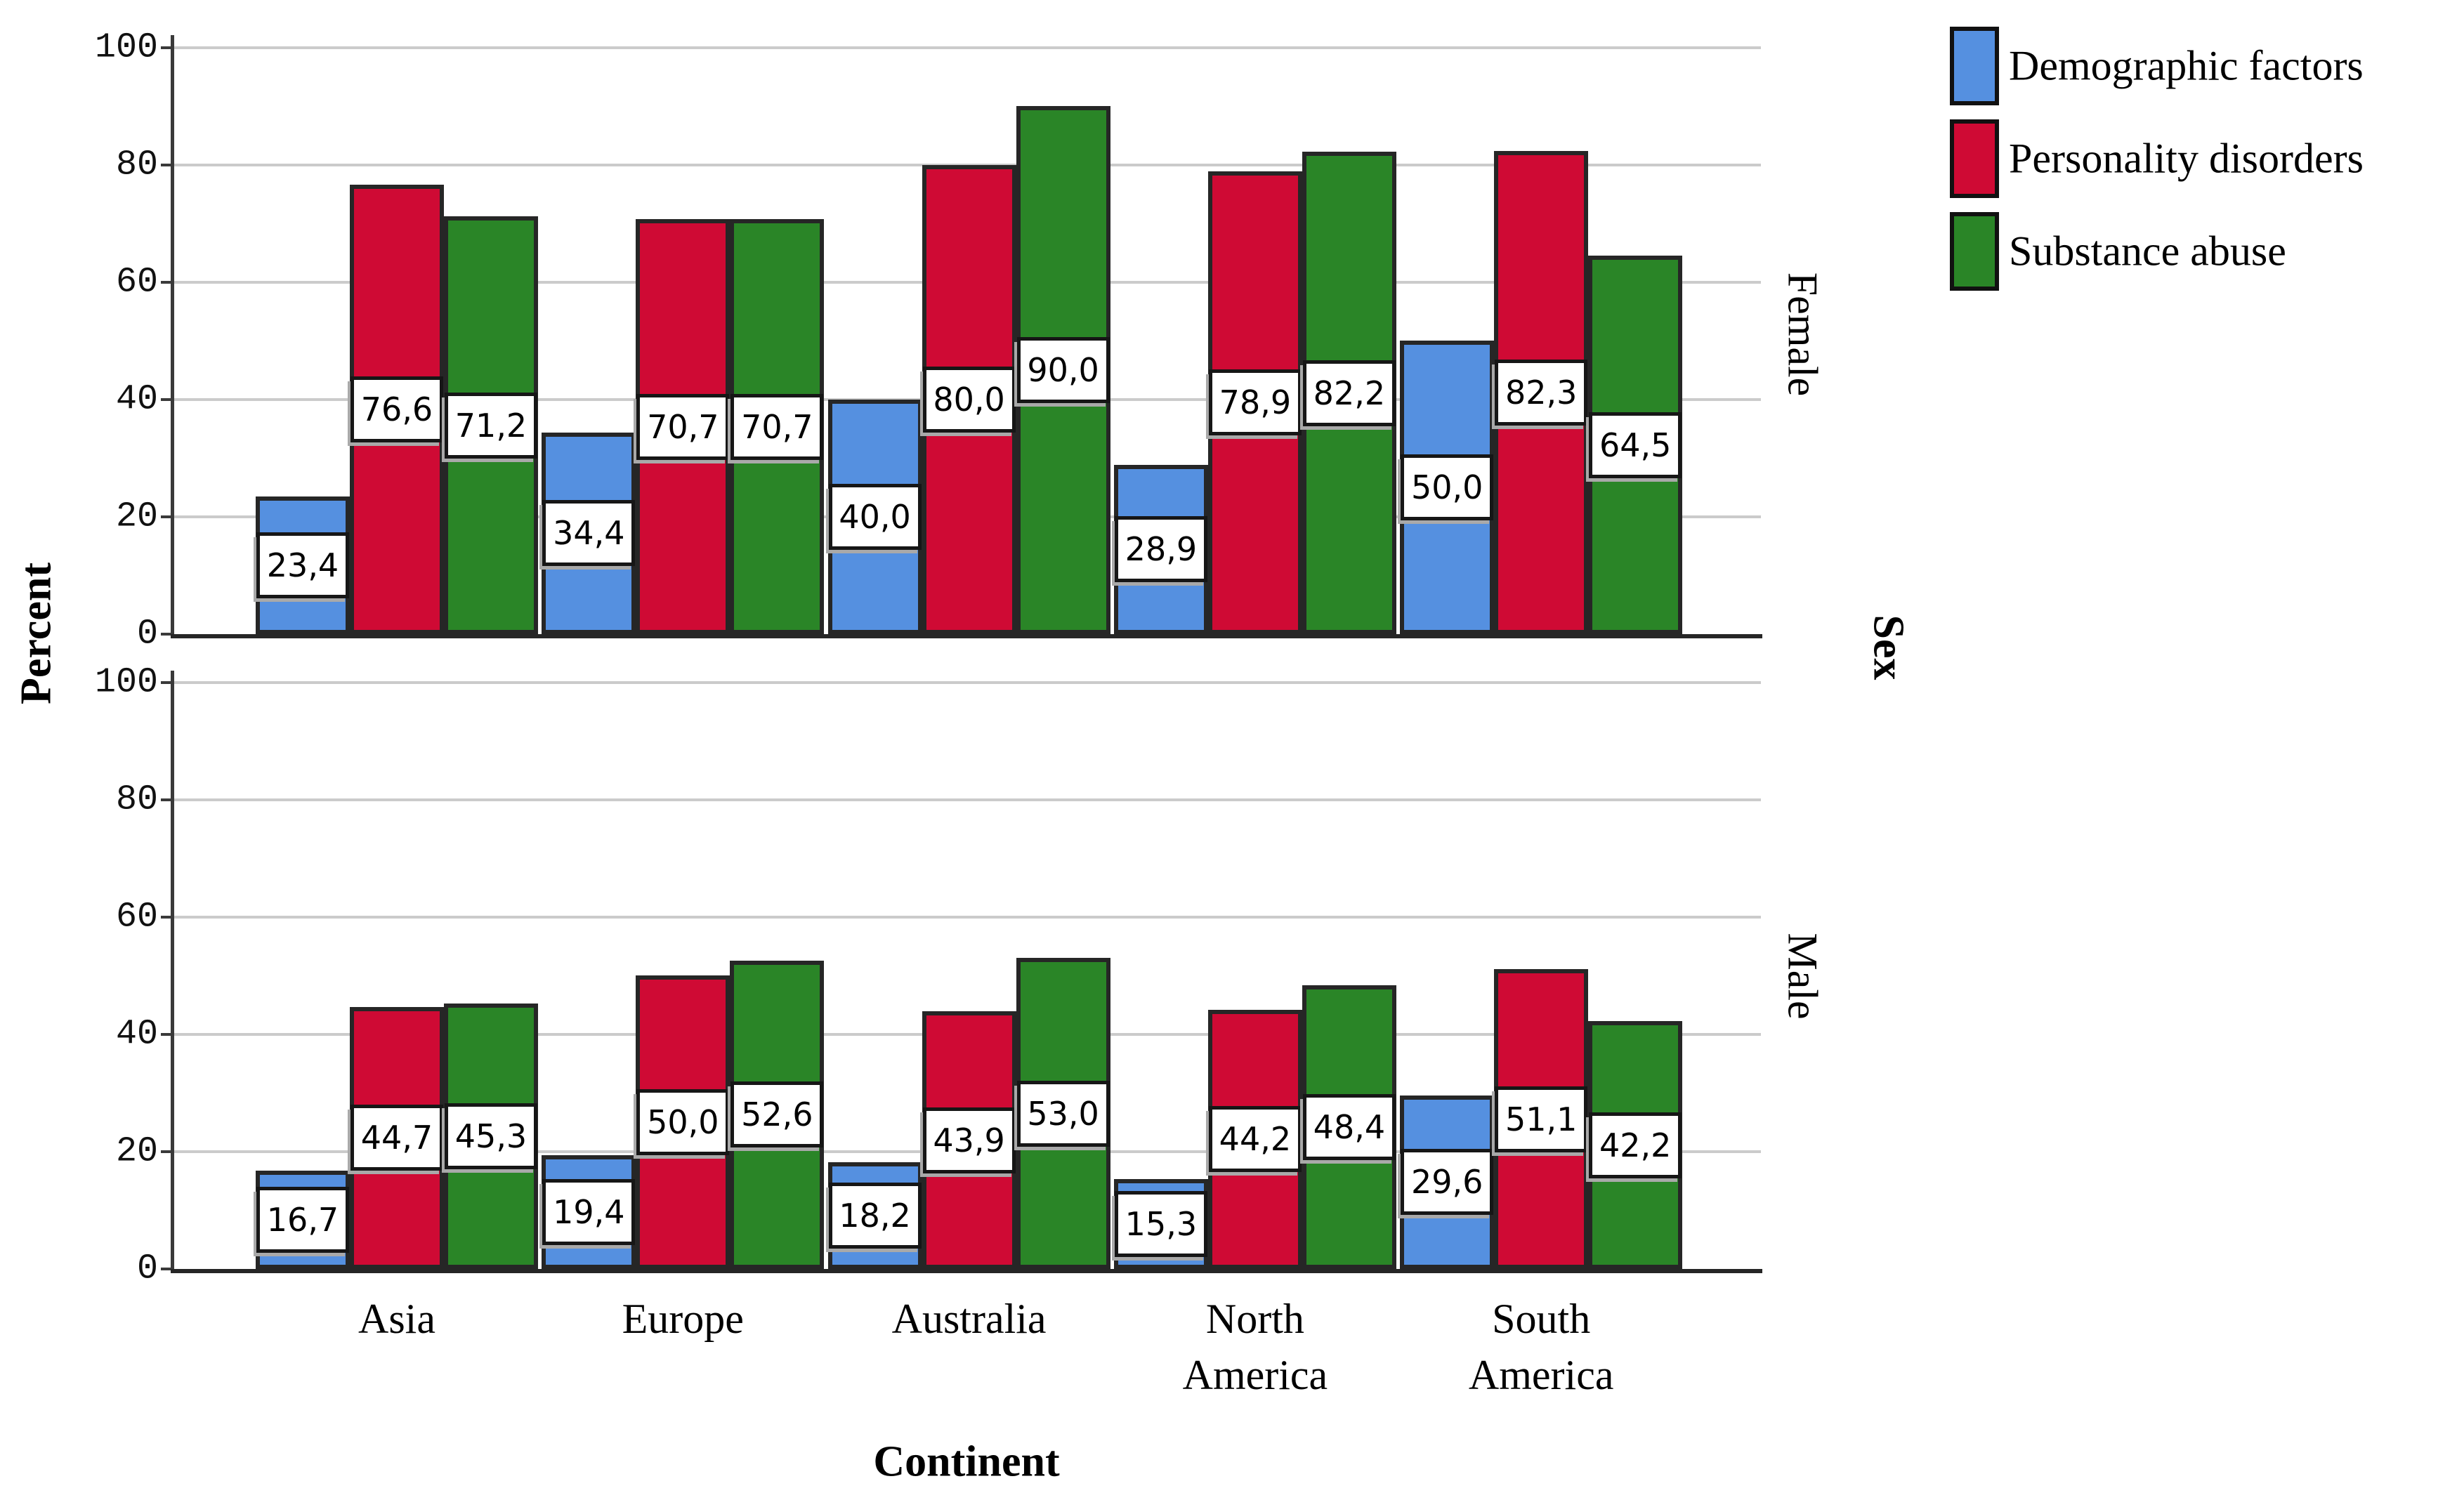  What do you see at coordinates (2186, 65) in the screenshot?
I see `legend-label: Demographic factors` at bounding box center [2186, 65].